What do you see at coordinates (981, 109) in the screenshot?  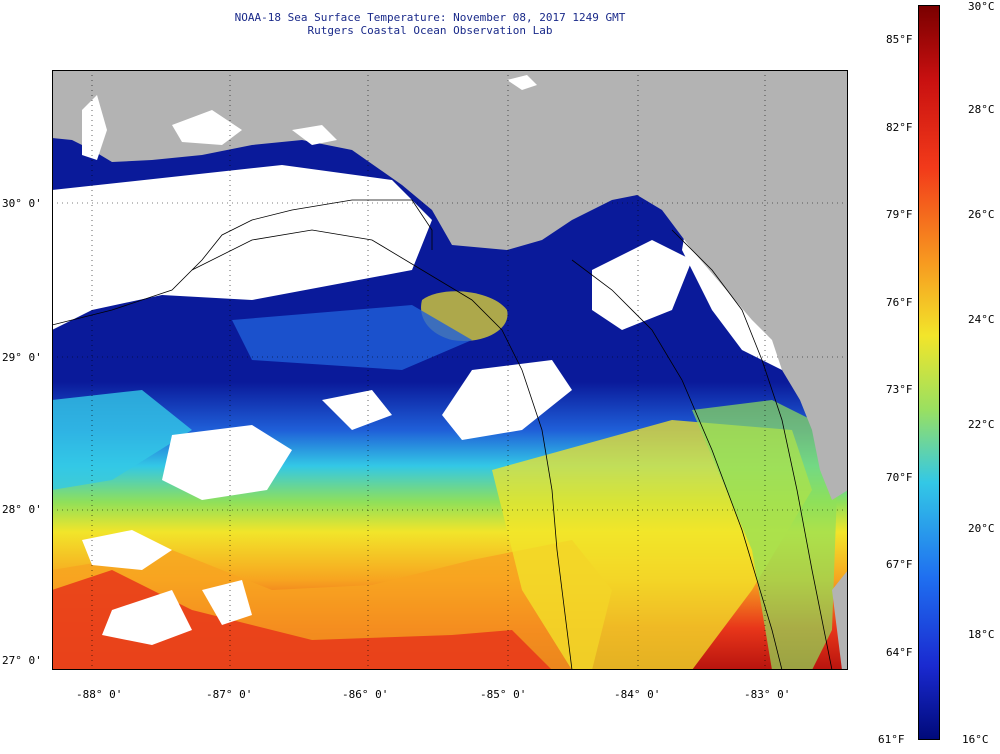 I see `cb-celsius-28: 28°C` at bounding box center [981, 109].